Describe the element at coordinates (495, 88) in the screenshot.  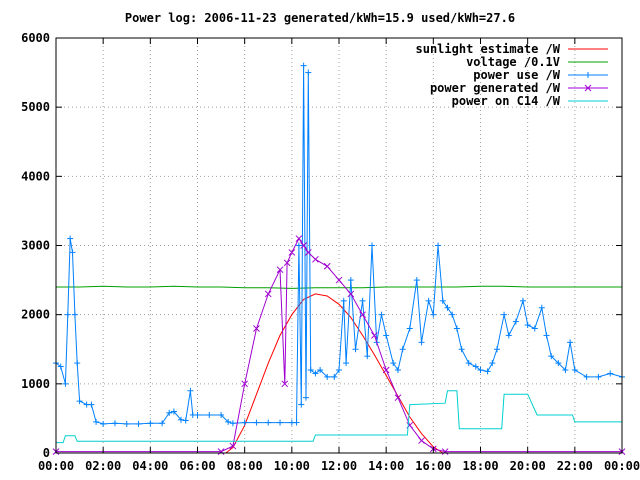
I see `legend-label: power generated /W` at that location.